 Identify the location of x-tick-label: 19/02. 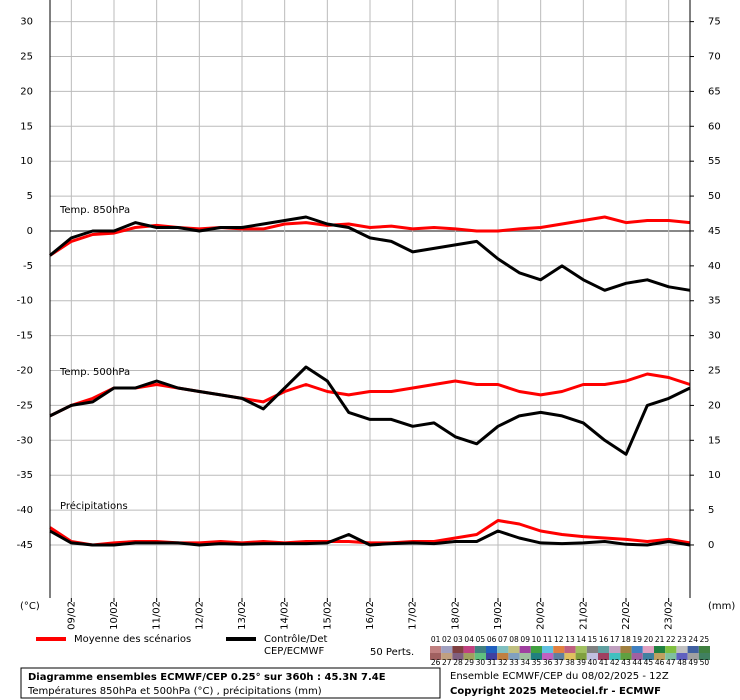
(498, 615).